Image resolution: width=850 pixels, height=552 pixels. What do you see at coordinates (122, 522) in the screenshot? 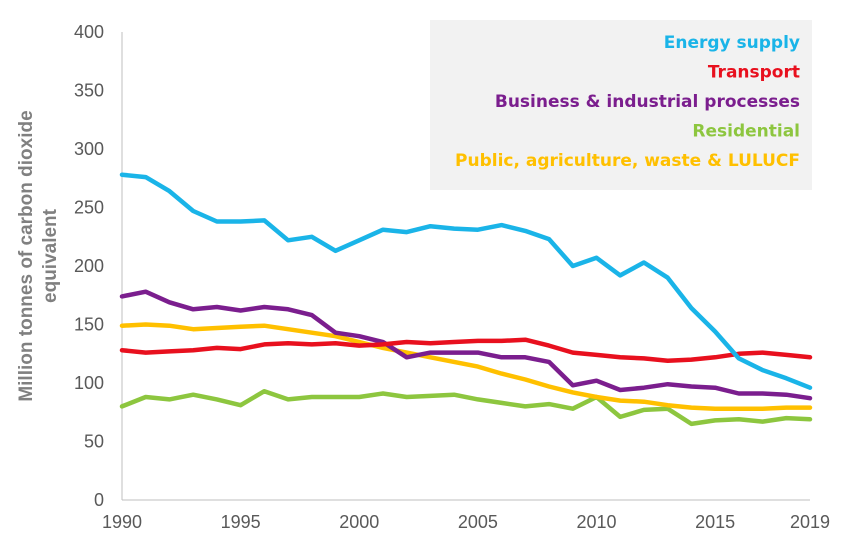
I see `x-tick-label: 1990` at bounding box center [122, 522].